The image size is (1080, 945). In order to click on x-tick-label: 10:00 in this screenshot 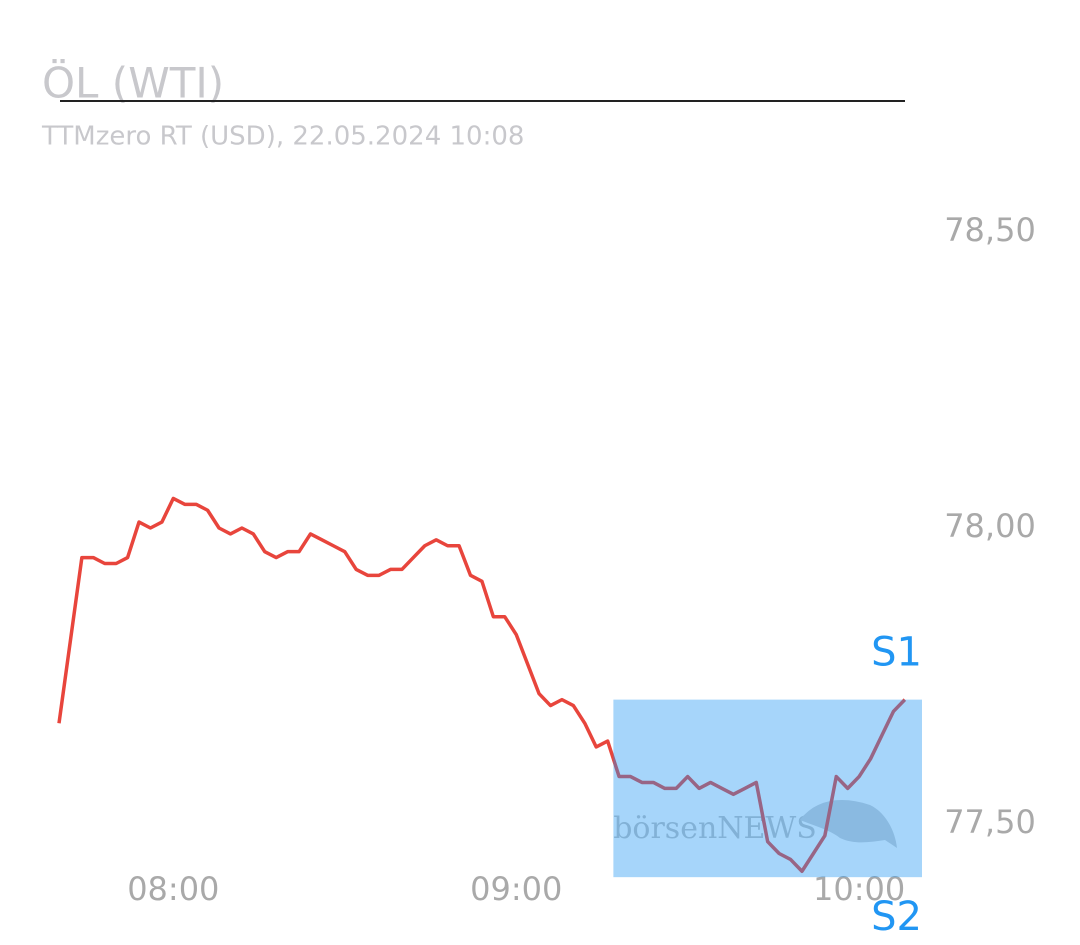, I will do `click(859, 889)`.